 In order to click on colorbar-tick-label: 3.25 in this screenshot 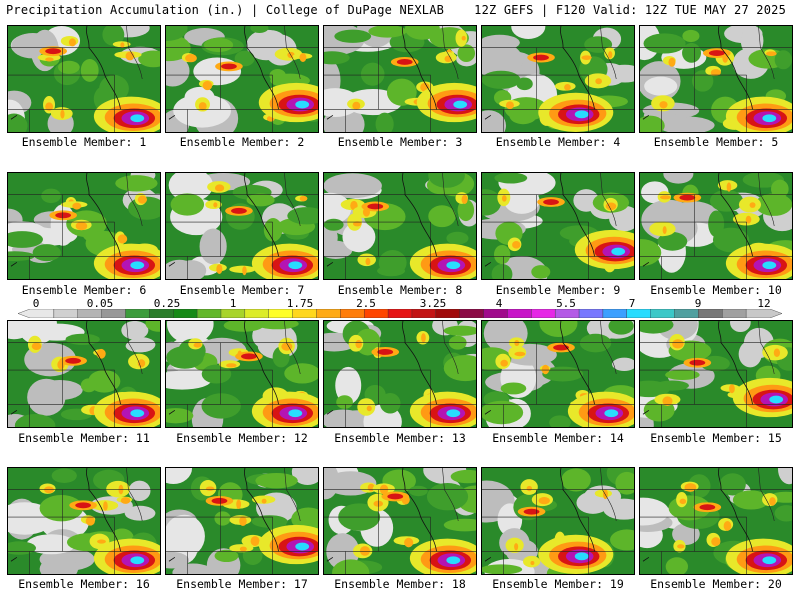, I will do `click(433, 303)`.